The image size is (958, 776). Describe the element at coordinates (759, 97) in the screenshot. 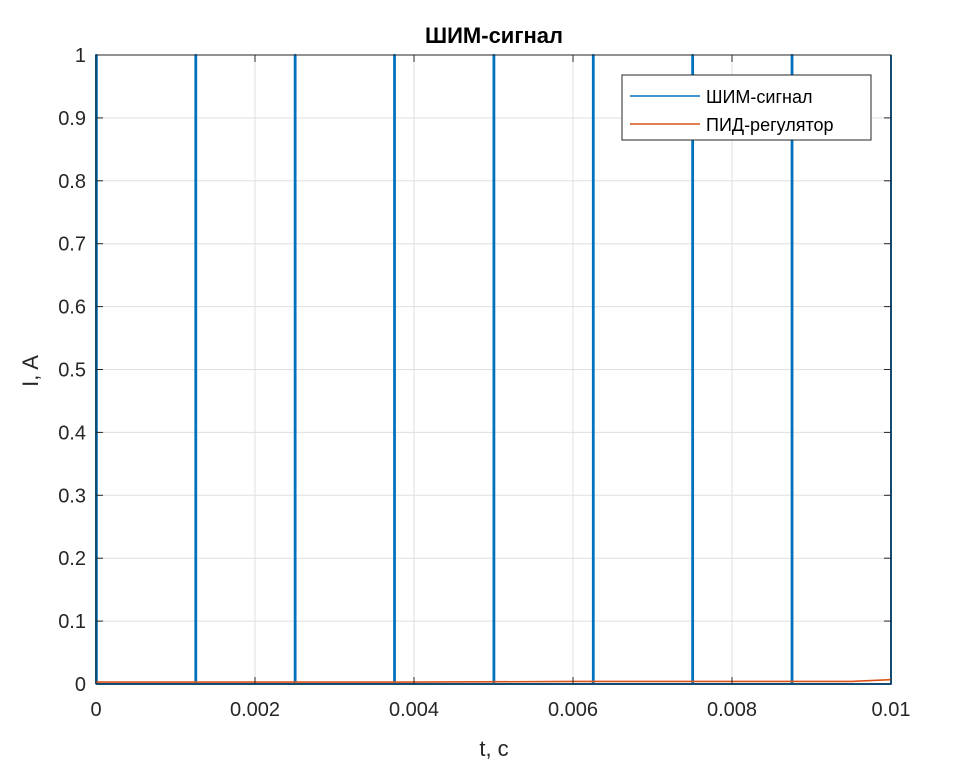

I see `legend-label-pwm: ШИМ-сигнал` at that location.